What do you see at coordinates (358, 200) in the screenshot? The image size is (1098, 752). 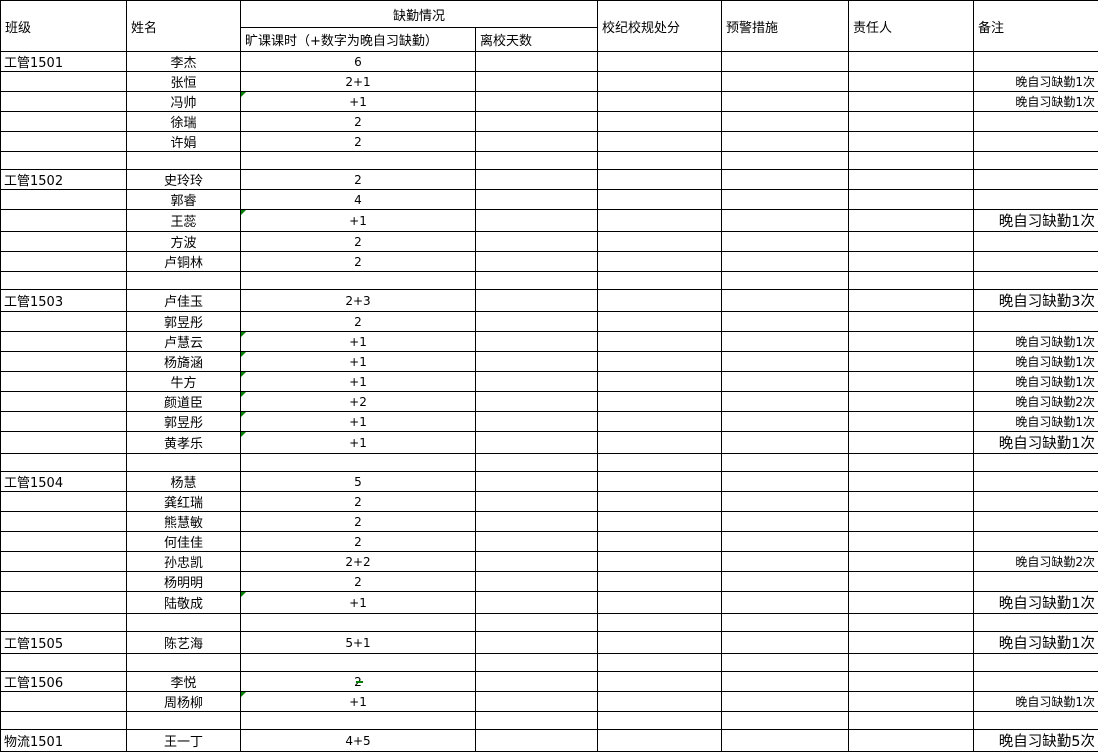 I see `cell-absent-hours: 4` at bounding box center [358, 200].